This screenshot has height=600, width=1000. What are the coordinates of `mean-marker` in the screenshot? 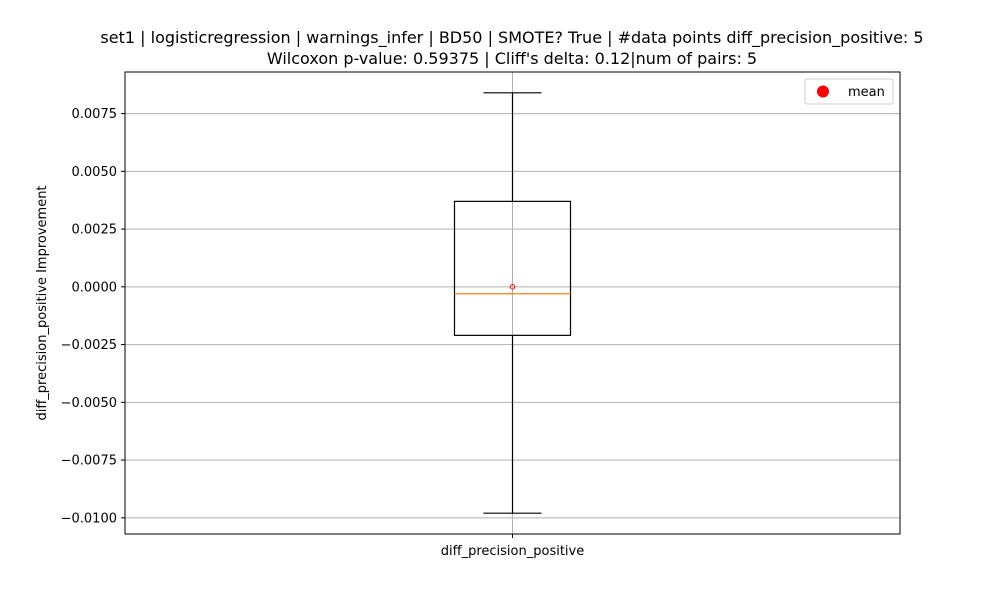 It's located at (512, 287).